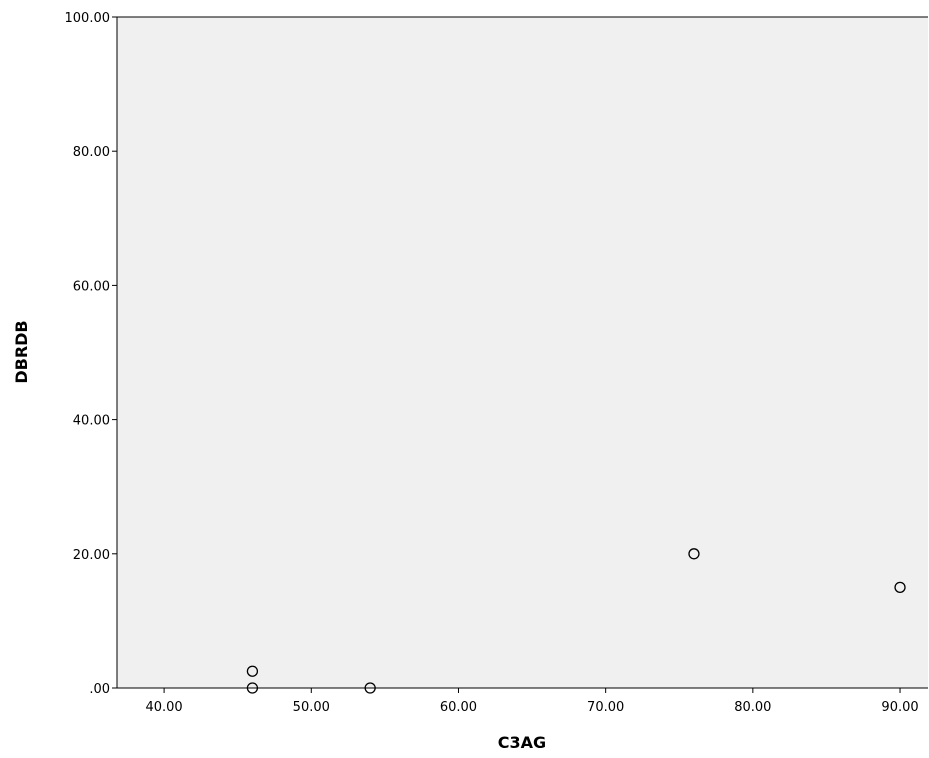 The height and width of the screenshot is (758, 929). What do you see at coordinates (91, 555) in the screenshot?
I see `y-tick-label: 20.00` at bounding box center [91, 555].